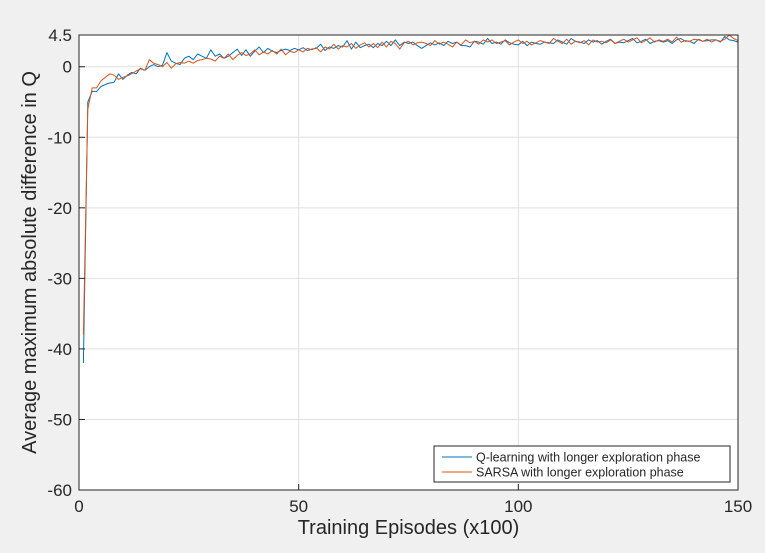  I want to click on y-tick-label: -50, so click(59, 419).